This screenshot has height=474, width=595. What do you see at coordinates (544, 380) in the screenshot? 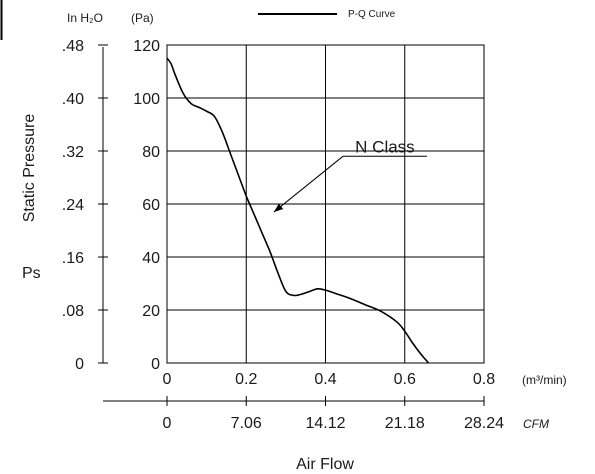
I see `x-unit-m3: (m³/min)` at bounding box center [544, 380].